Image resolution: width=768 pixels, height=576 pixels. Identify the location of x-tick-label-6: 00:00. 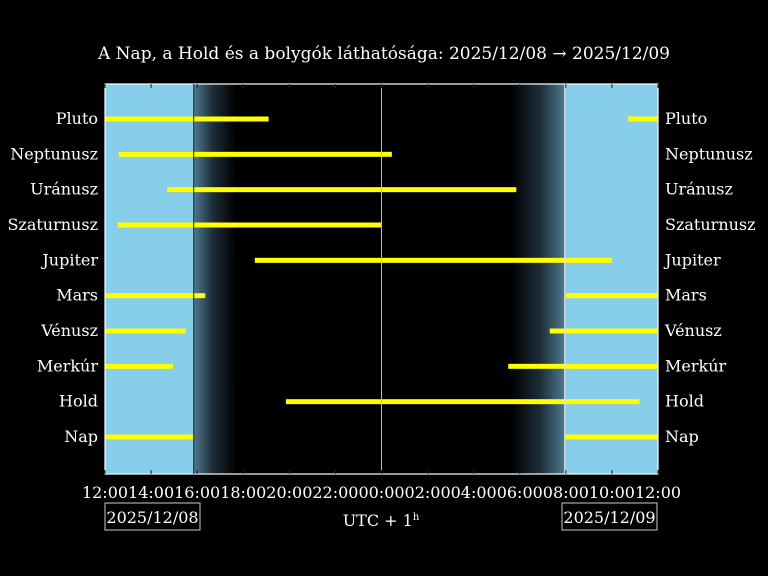
(381, 492).